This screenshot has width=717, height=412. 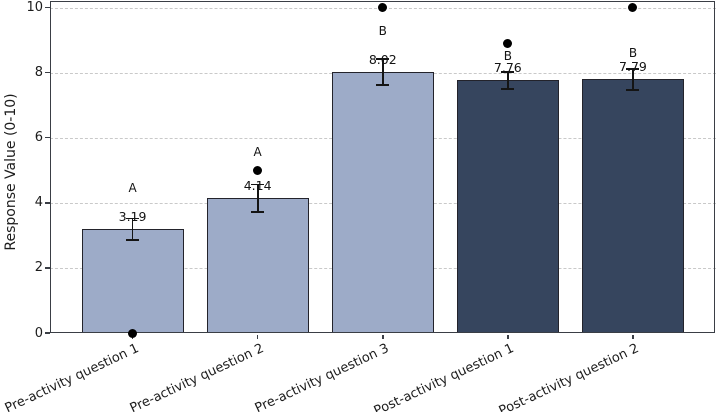 What do you see at coordinates (38, 333) in the screenshot?
I see `y-tick-label-0: 0` at bounding box center [38, 333].